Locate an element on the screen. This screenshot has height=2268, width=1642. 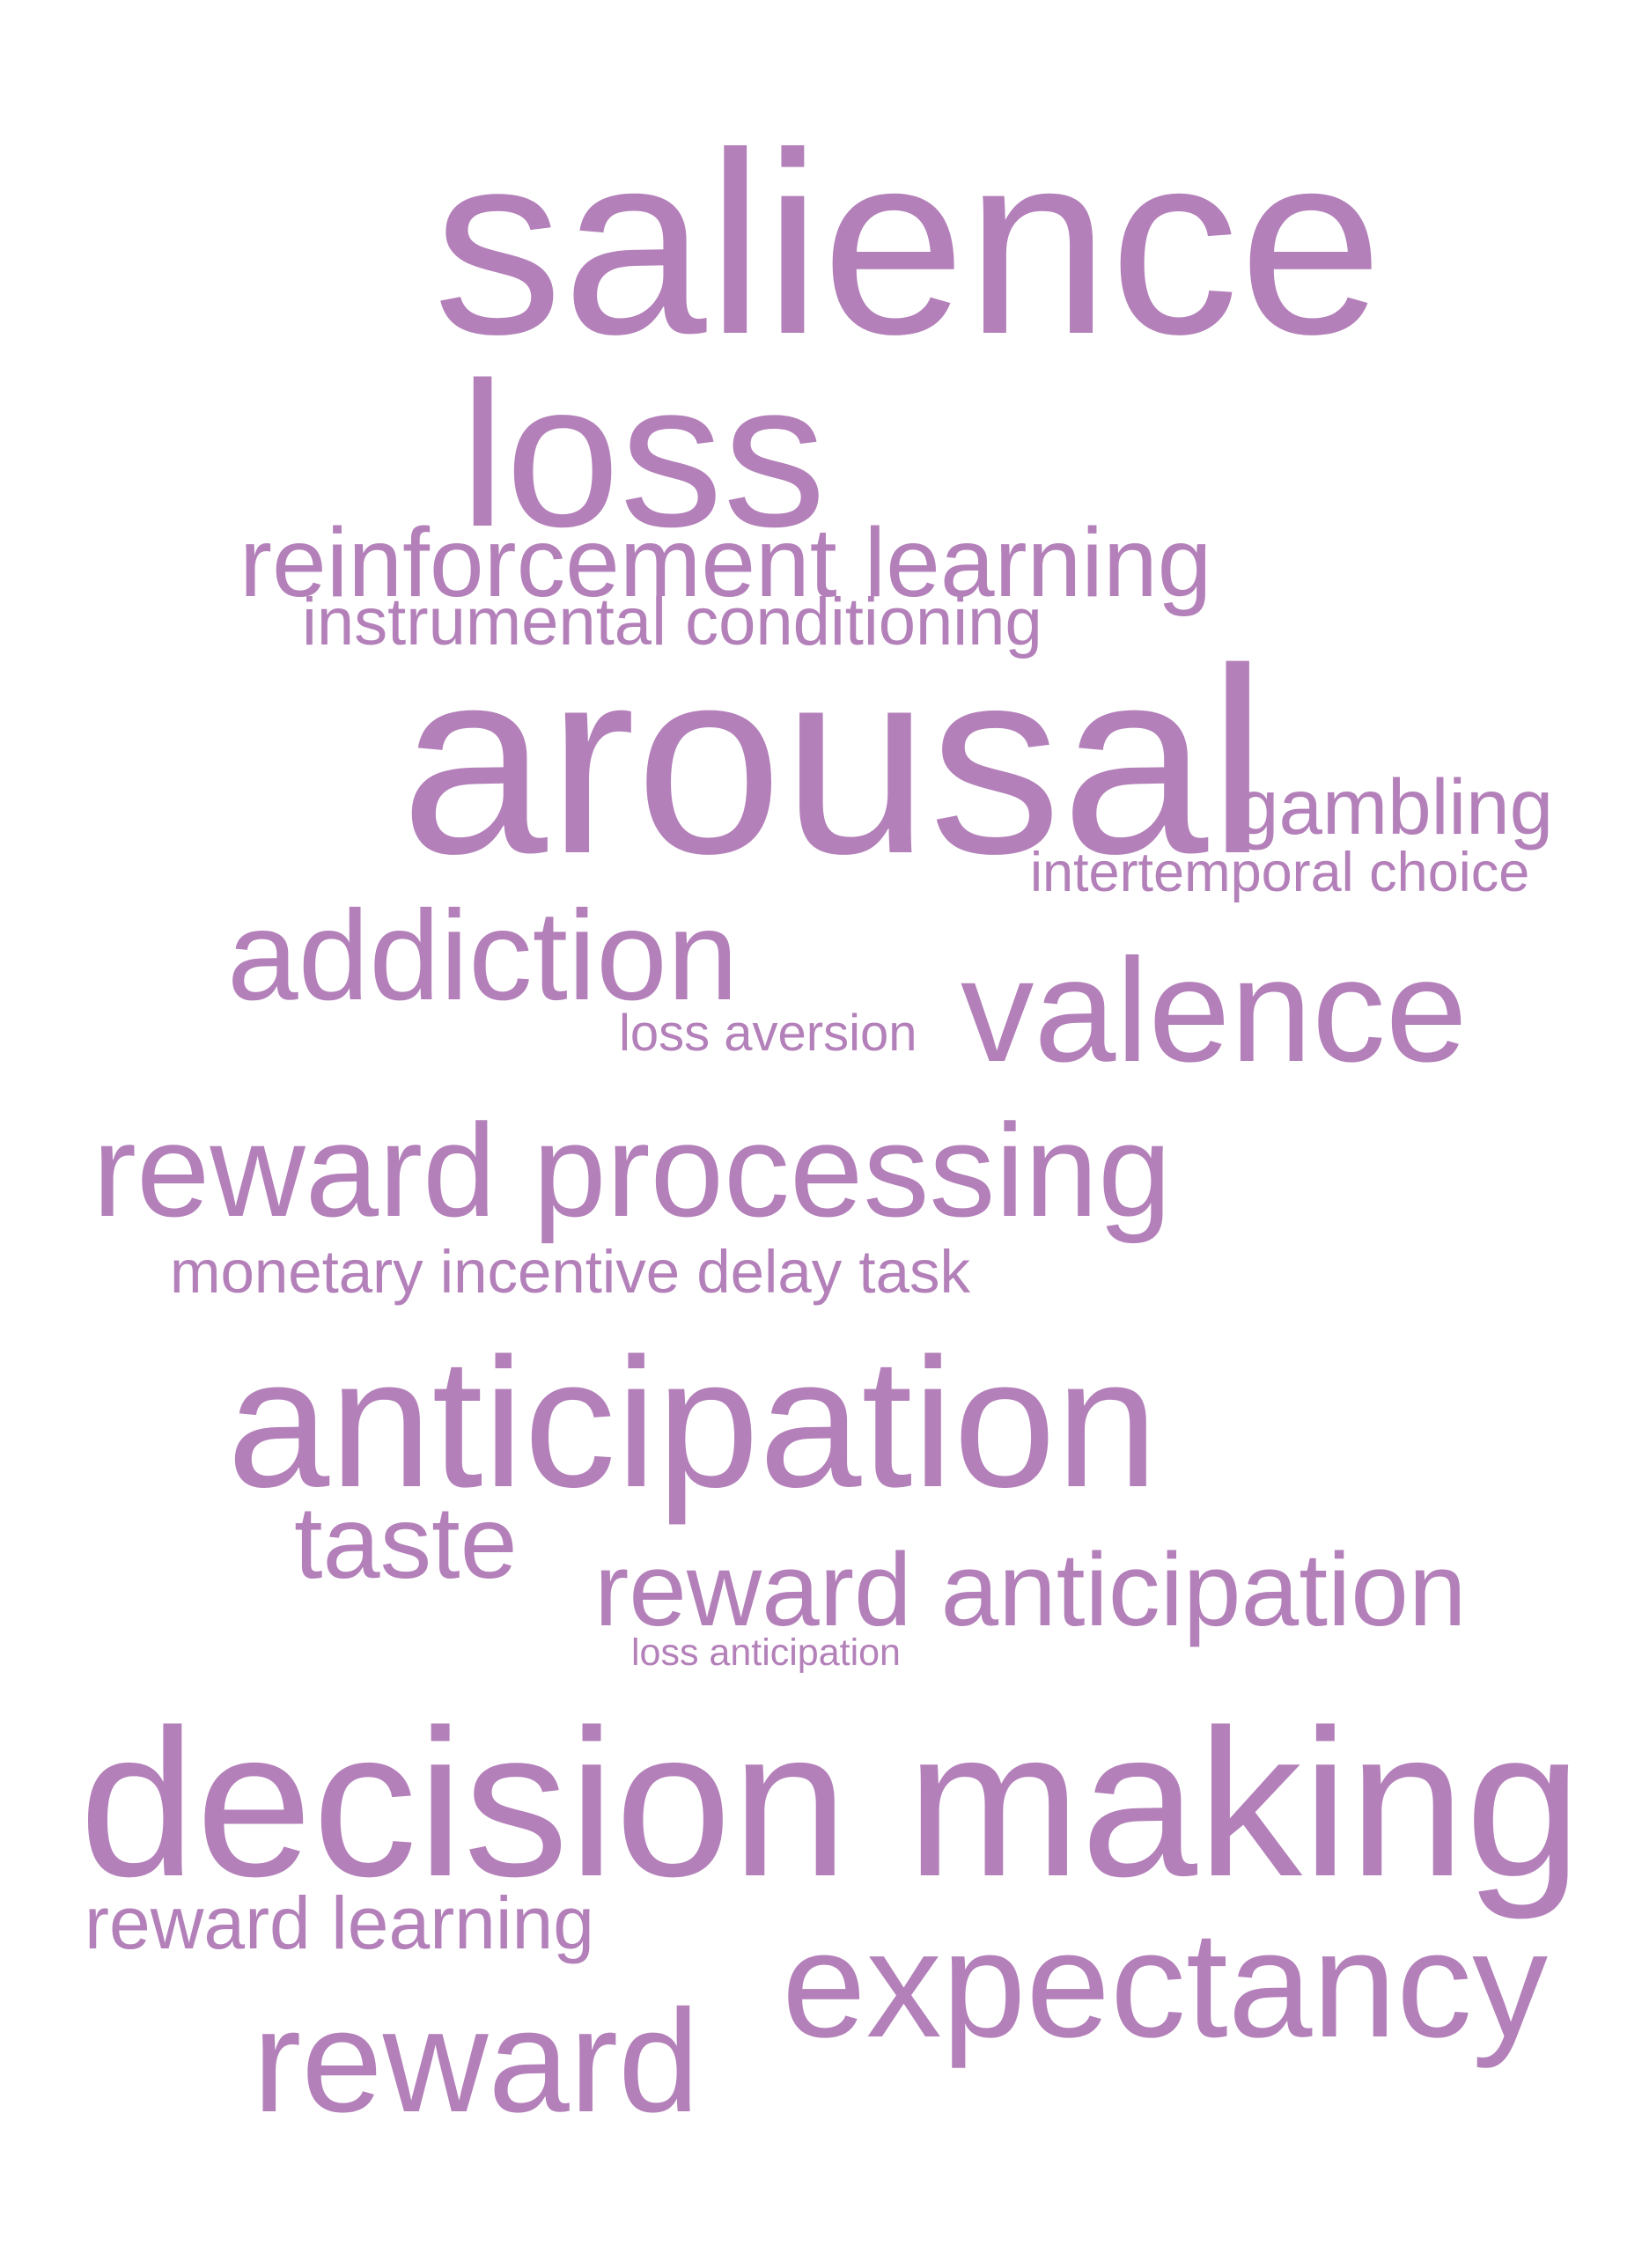
word-decision-making: decision making is located at coordinates (830, 1804).